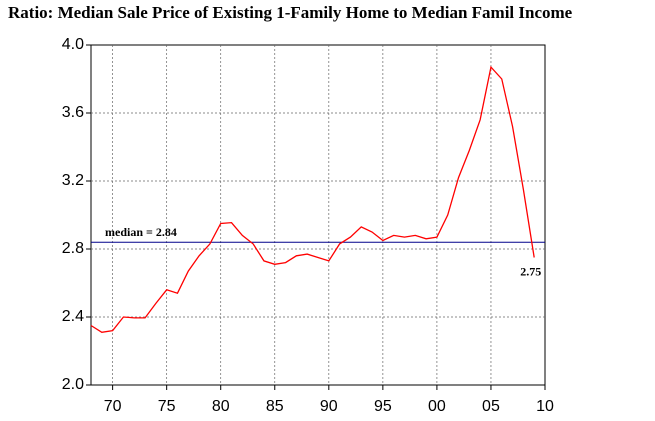  What do you see at coordinates (113, 406) in the screenshot?
I see `x-tick-label: 70` at bounding box center [113, 406].